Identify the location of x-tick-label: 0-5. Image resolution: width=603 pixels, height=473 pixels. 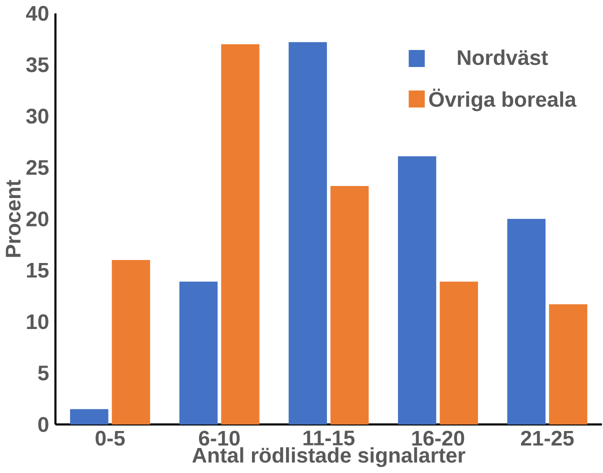
(110, 438).